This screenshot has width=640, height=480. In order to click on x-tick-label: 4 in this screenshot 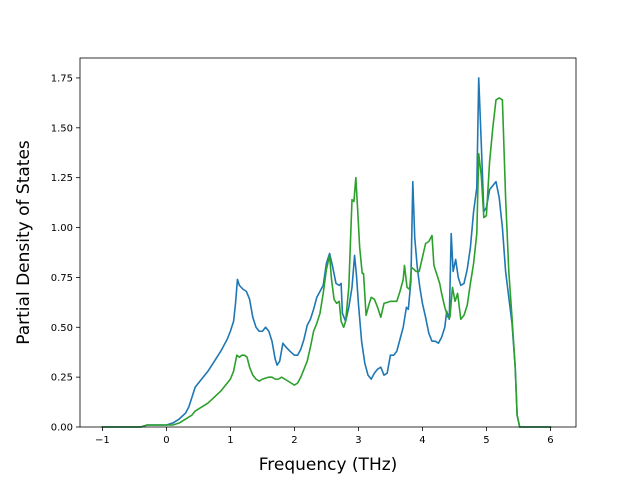, I will do `click(422, 440)`.